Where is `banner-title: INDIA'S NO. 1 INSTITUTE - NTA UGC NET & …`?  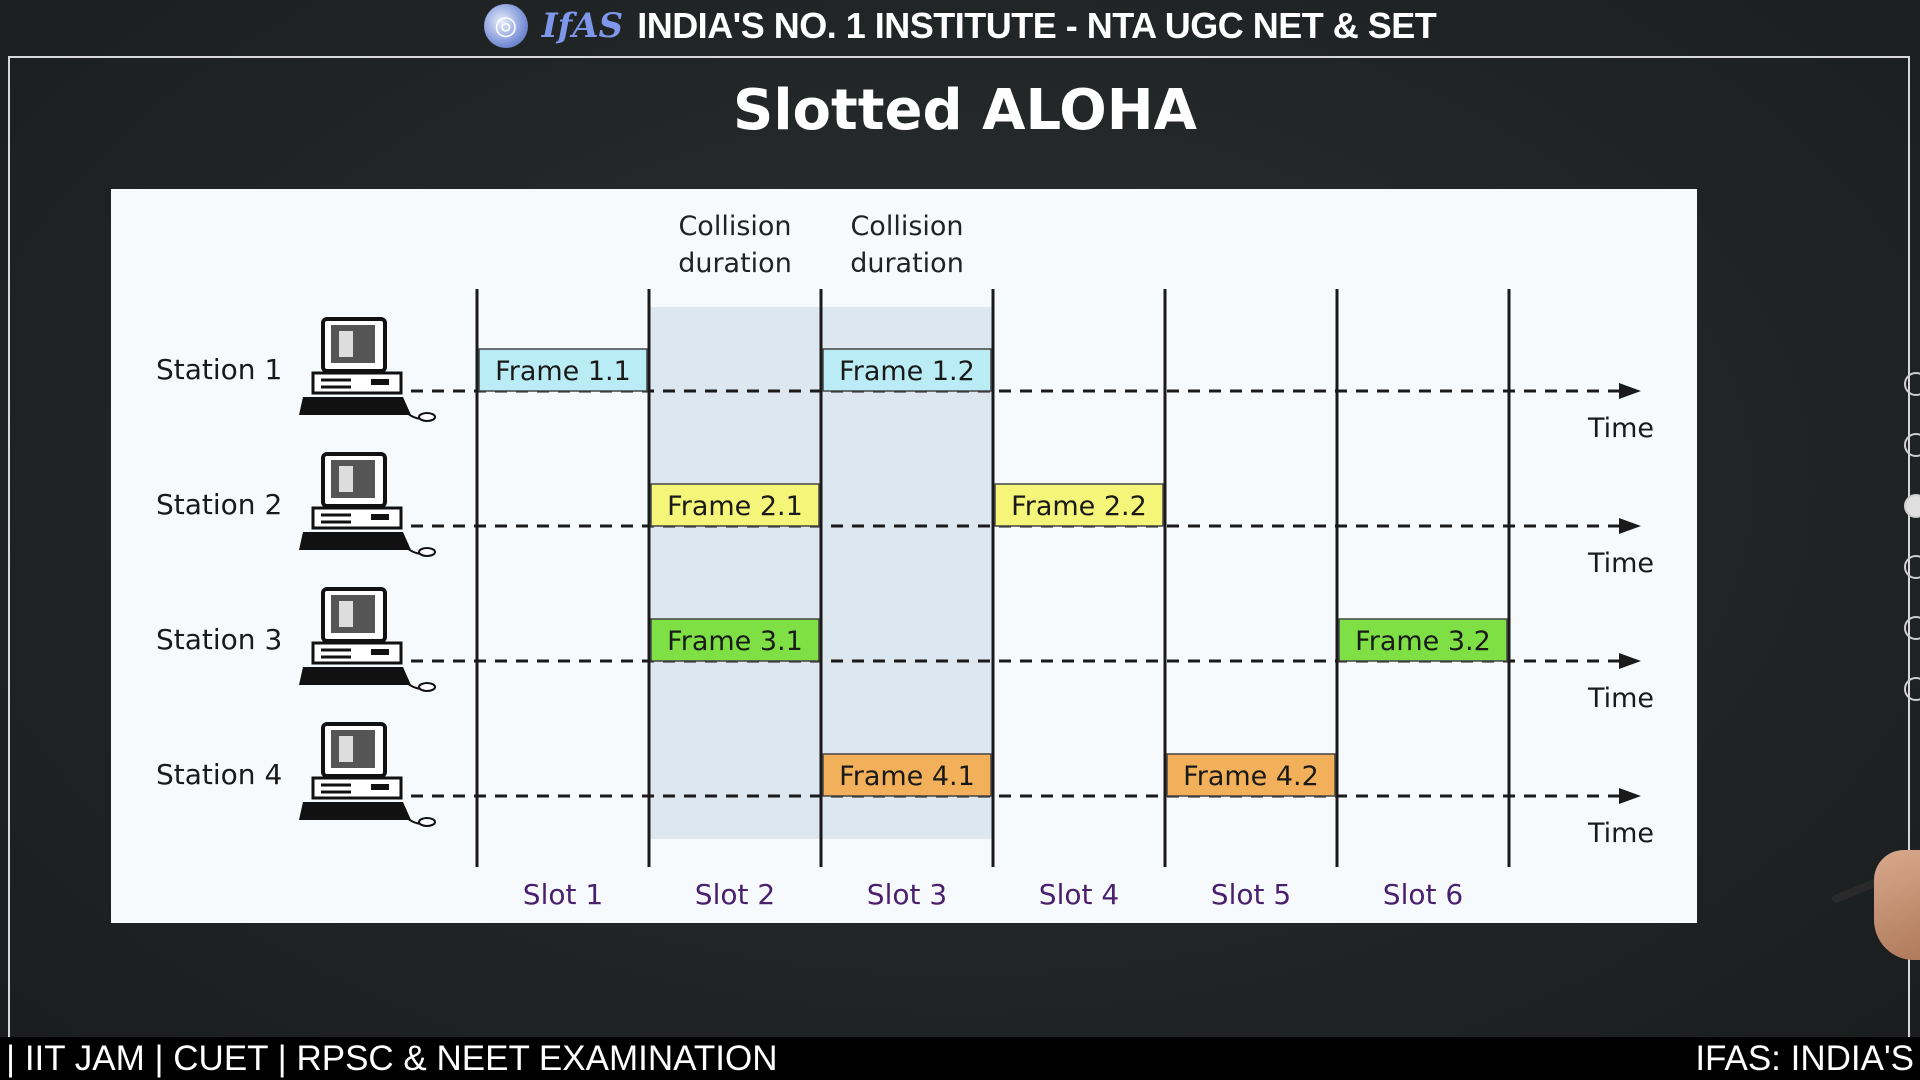 banner-title: INDIA'S NO. 1 INSTITUTE - NTA UGC NET & … is located at coordinates (1037, 25).